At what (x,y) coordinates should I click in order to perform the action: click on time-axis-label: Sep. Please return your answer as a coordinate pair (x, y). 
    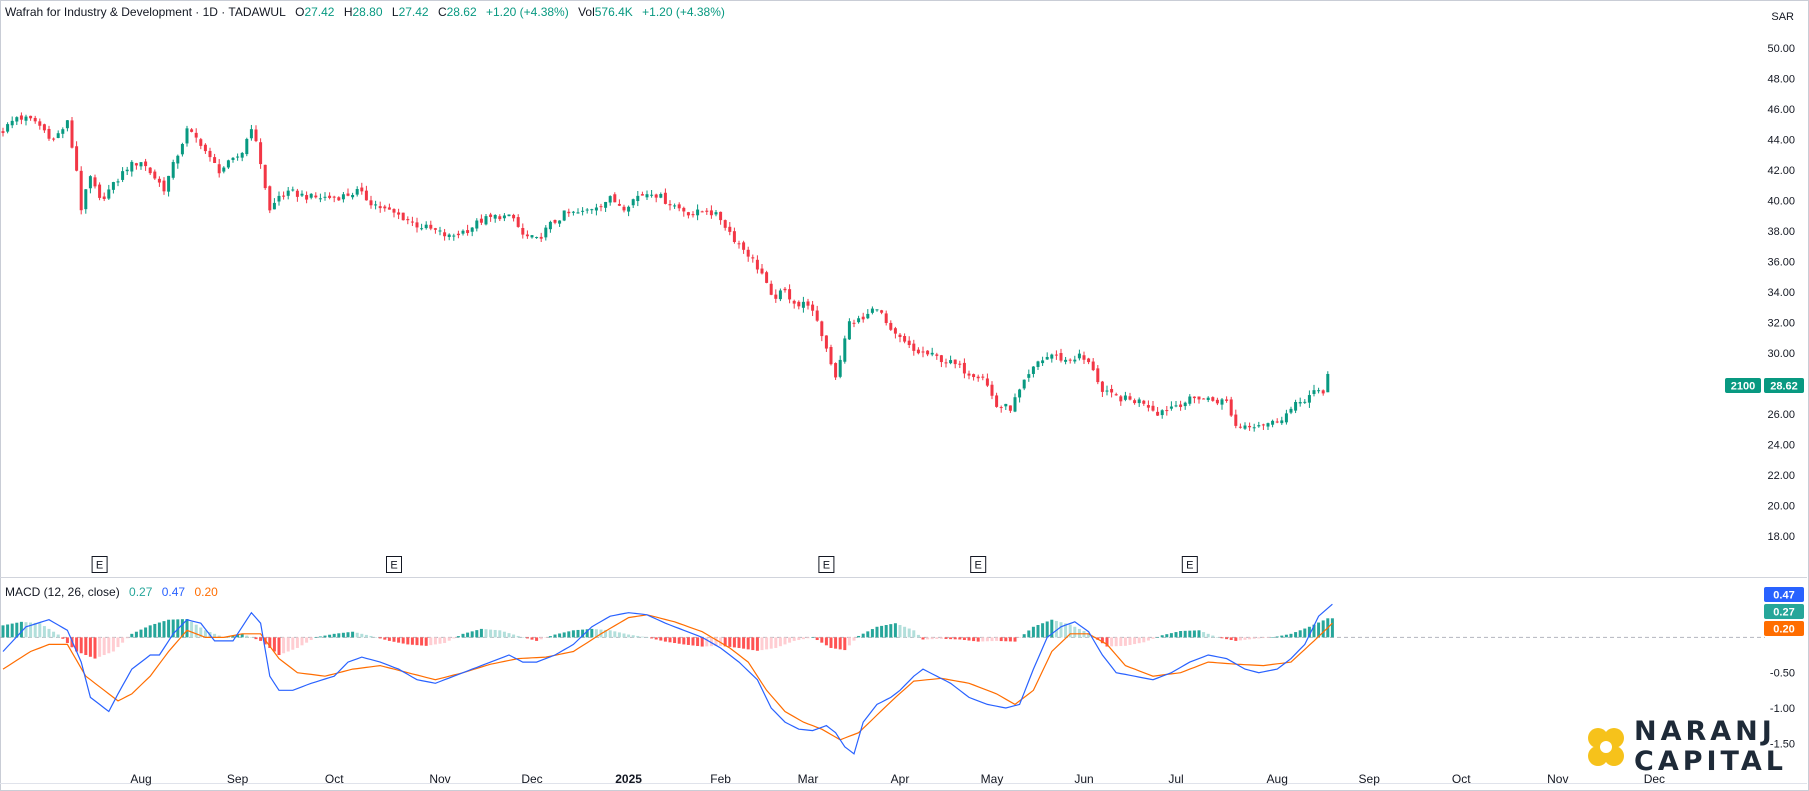
    Looking at the image, I should click on (1370, 779).